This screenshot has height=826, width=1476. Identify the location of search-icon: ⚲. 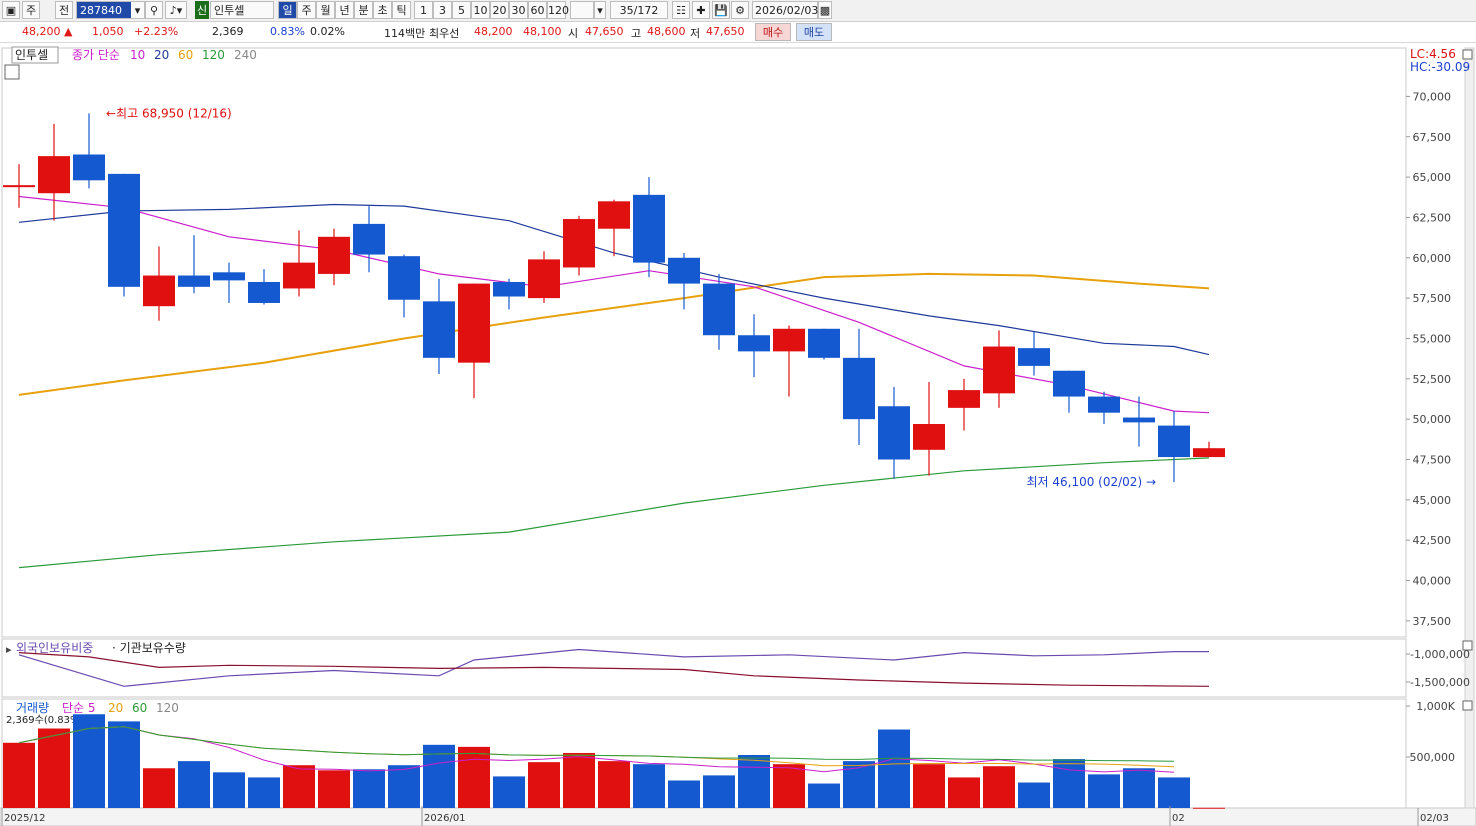
(154, 10).